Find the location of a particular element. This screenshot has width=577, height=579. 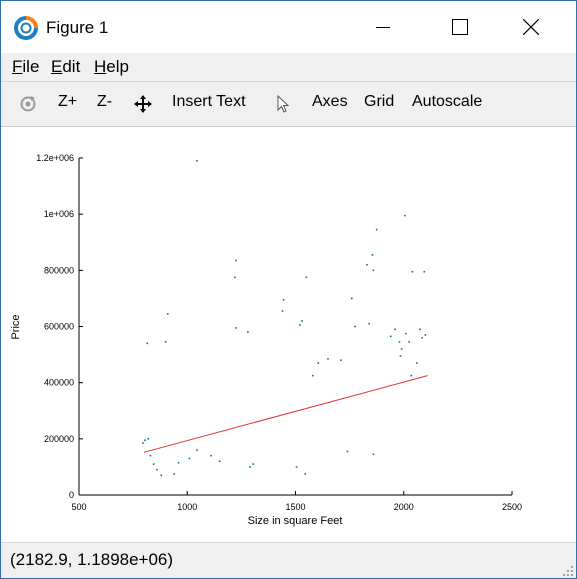

autoscale-button: Autoscale is located at coordinates (447, 101).